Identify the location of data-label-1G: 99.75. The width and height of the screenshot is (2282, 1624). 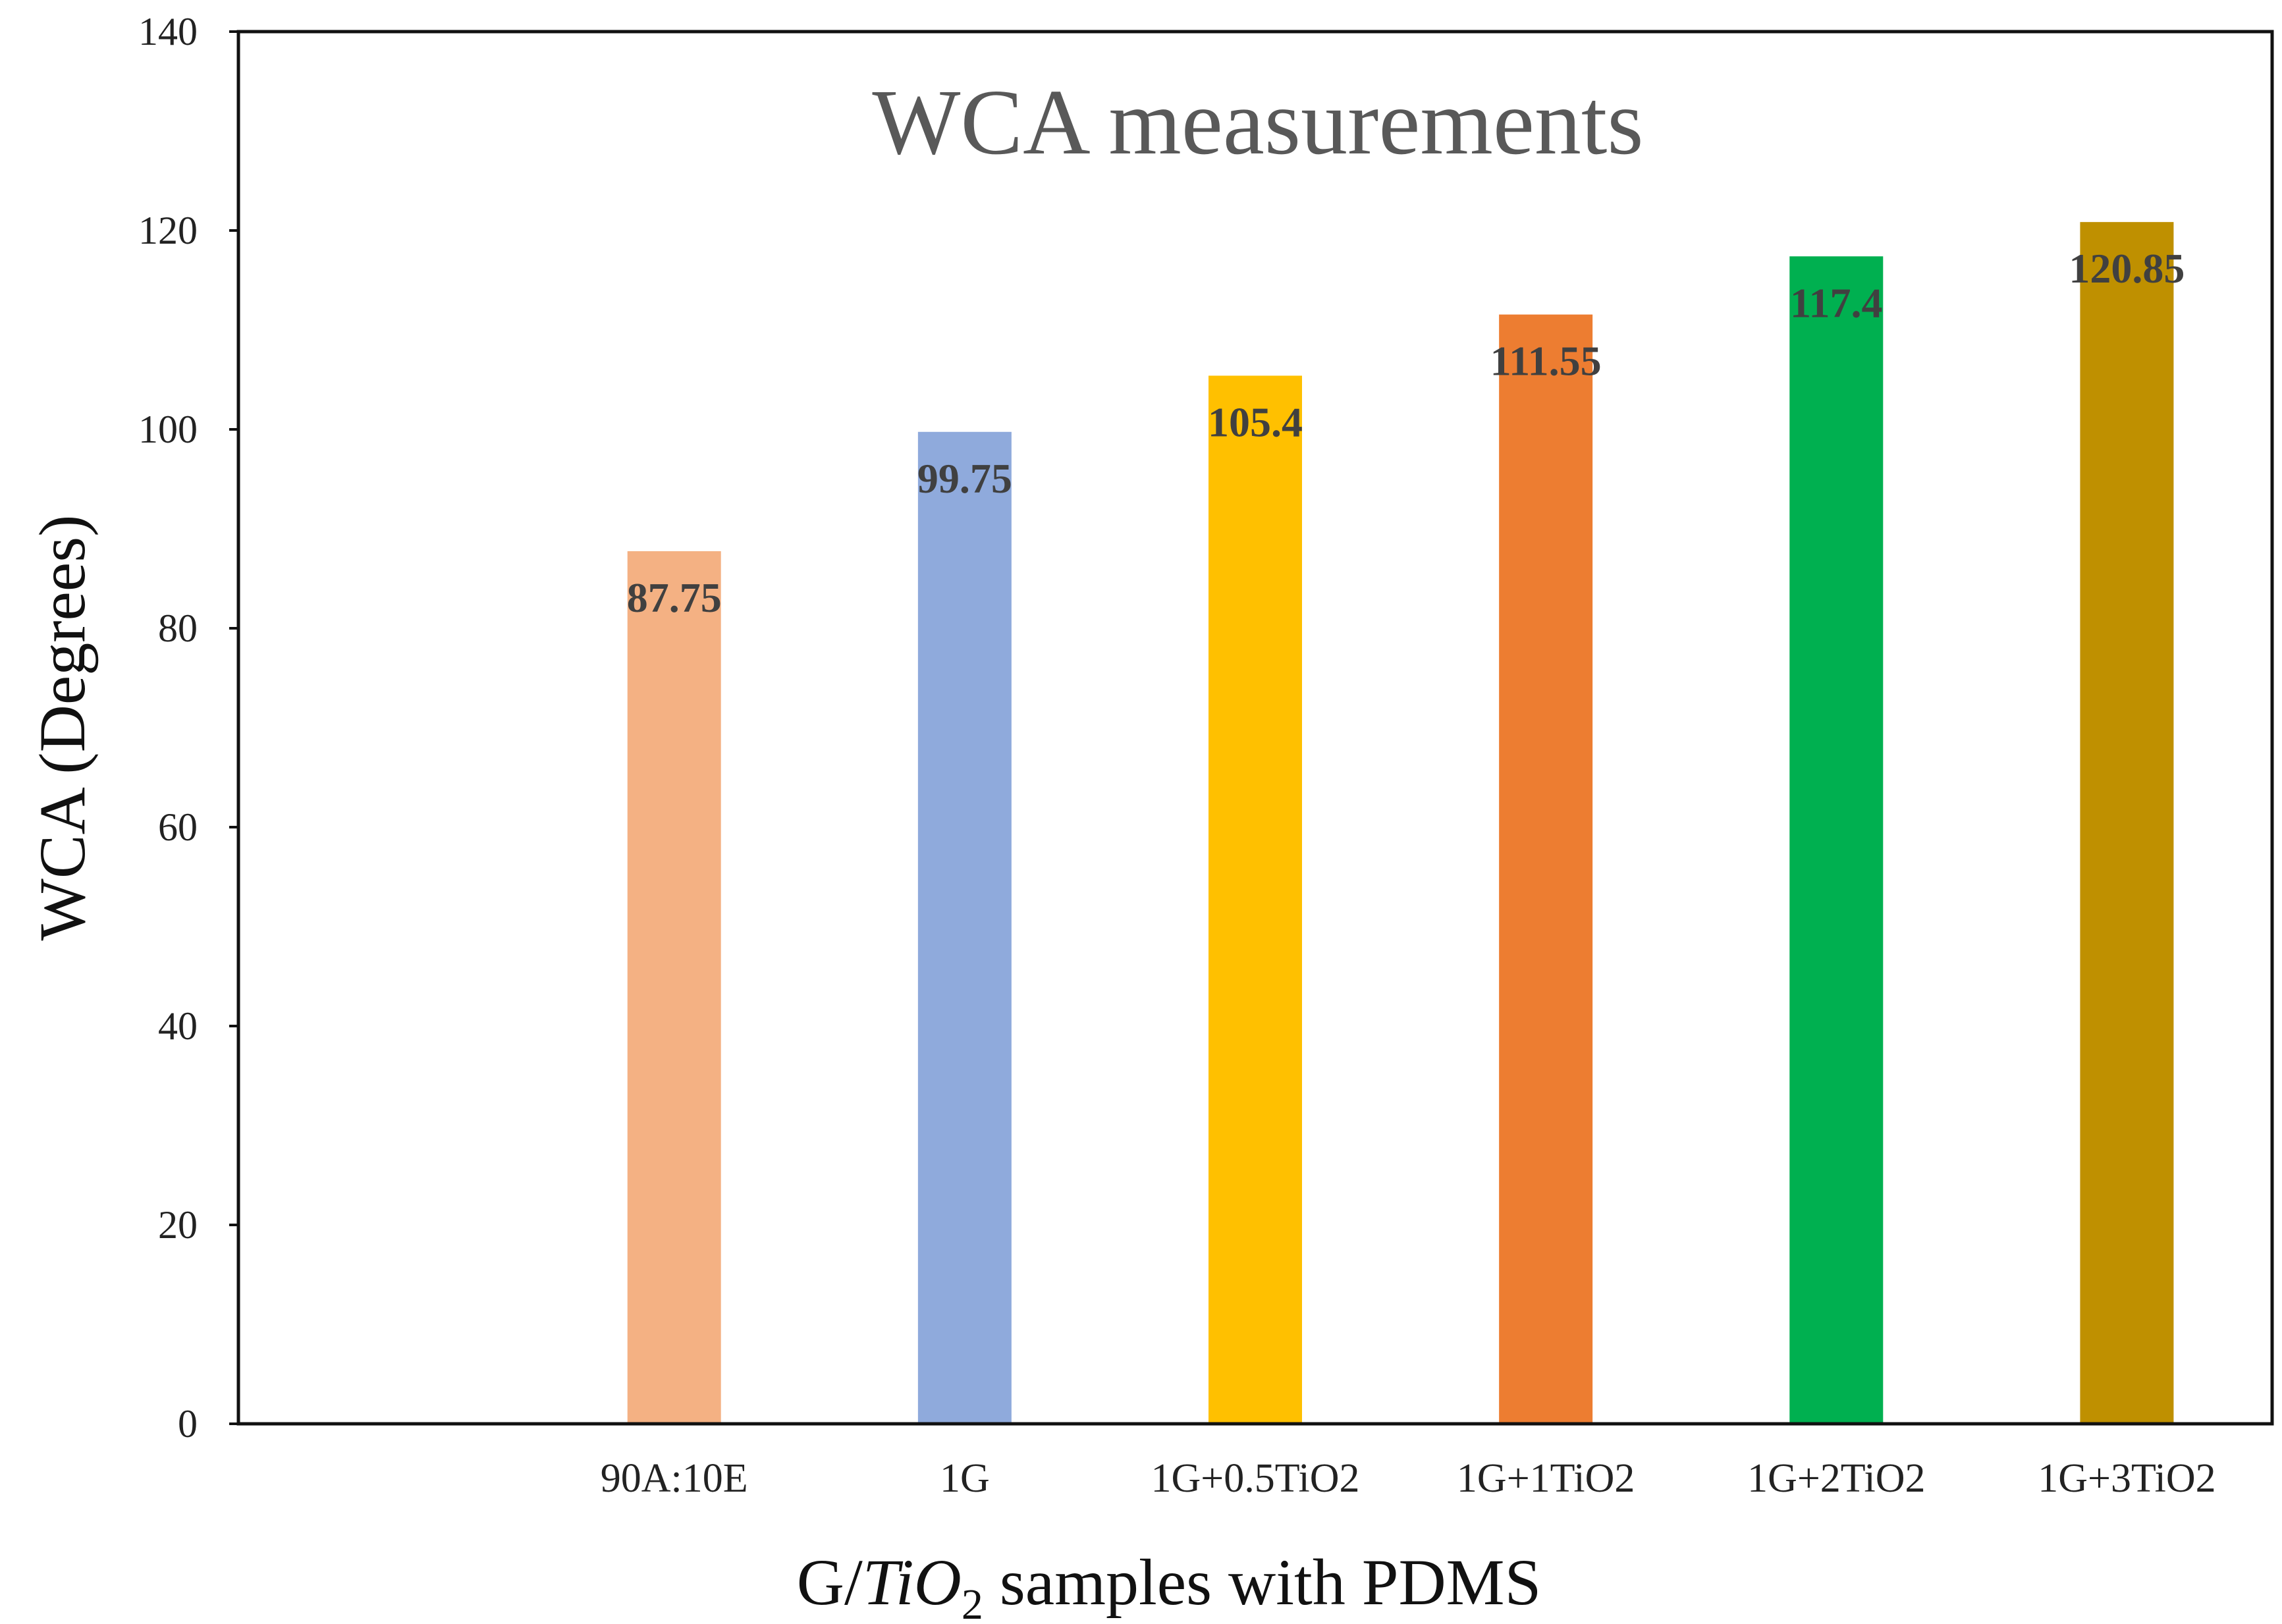
(964, 478).